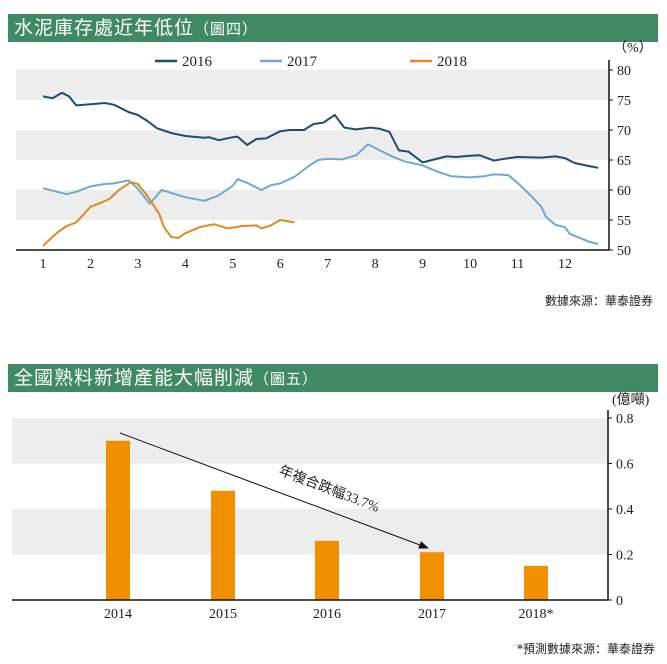 This screenshot has height=664, width=667. Describe the element at coordinates (624, 161) in the screenshot. I see `y-tick-label: 65` at that location.